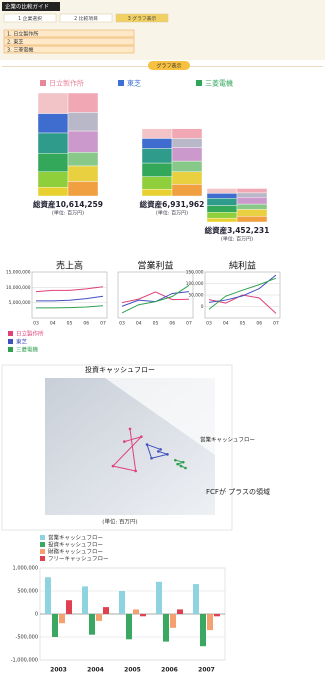 Image resolution: width=325 pixels, height=679 pixels. Describe the element at coordinates (238, 491) in the screenshot. I see `annotation: FCFが プラスの領域` at that location.